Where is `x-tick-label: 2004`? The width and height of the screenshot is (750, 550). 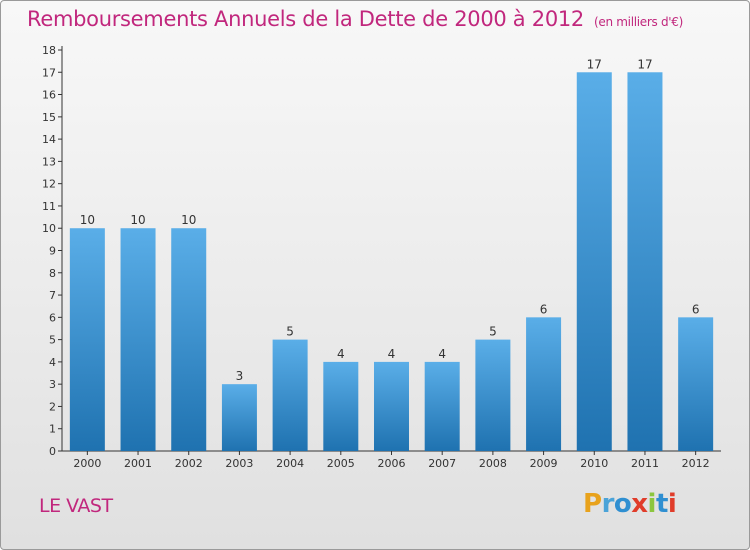
x-tick-label: 2004 is located at coordinates (290, 463).